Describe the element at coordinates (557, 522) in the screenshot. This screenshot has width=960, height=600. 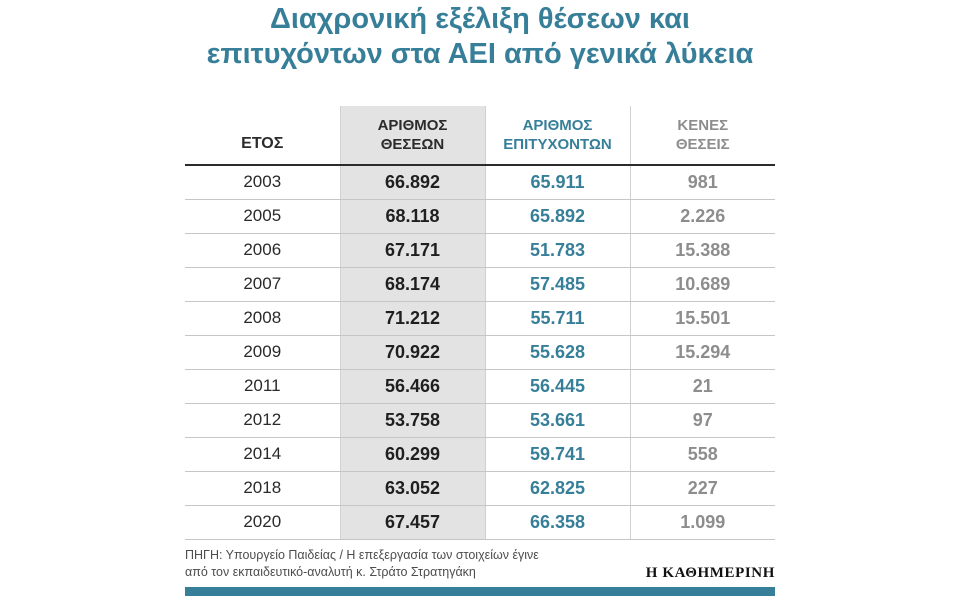
I see `successful-cell: 66.358` at that location.